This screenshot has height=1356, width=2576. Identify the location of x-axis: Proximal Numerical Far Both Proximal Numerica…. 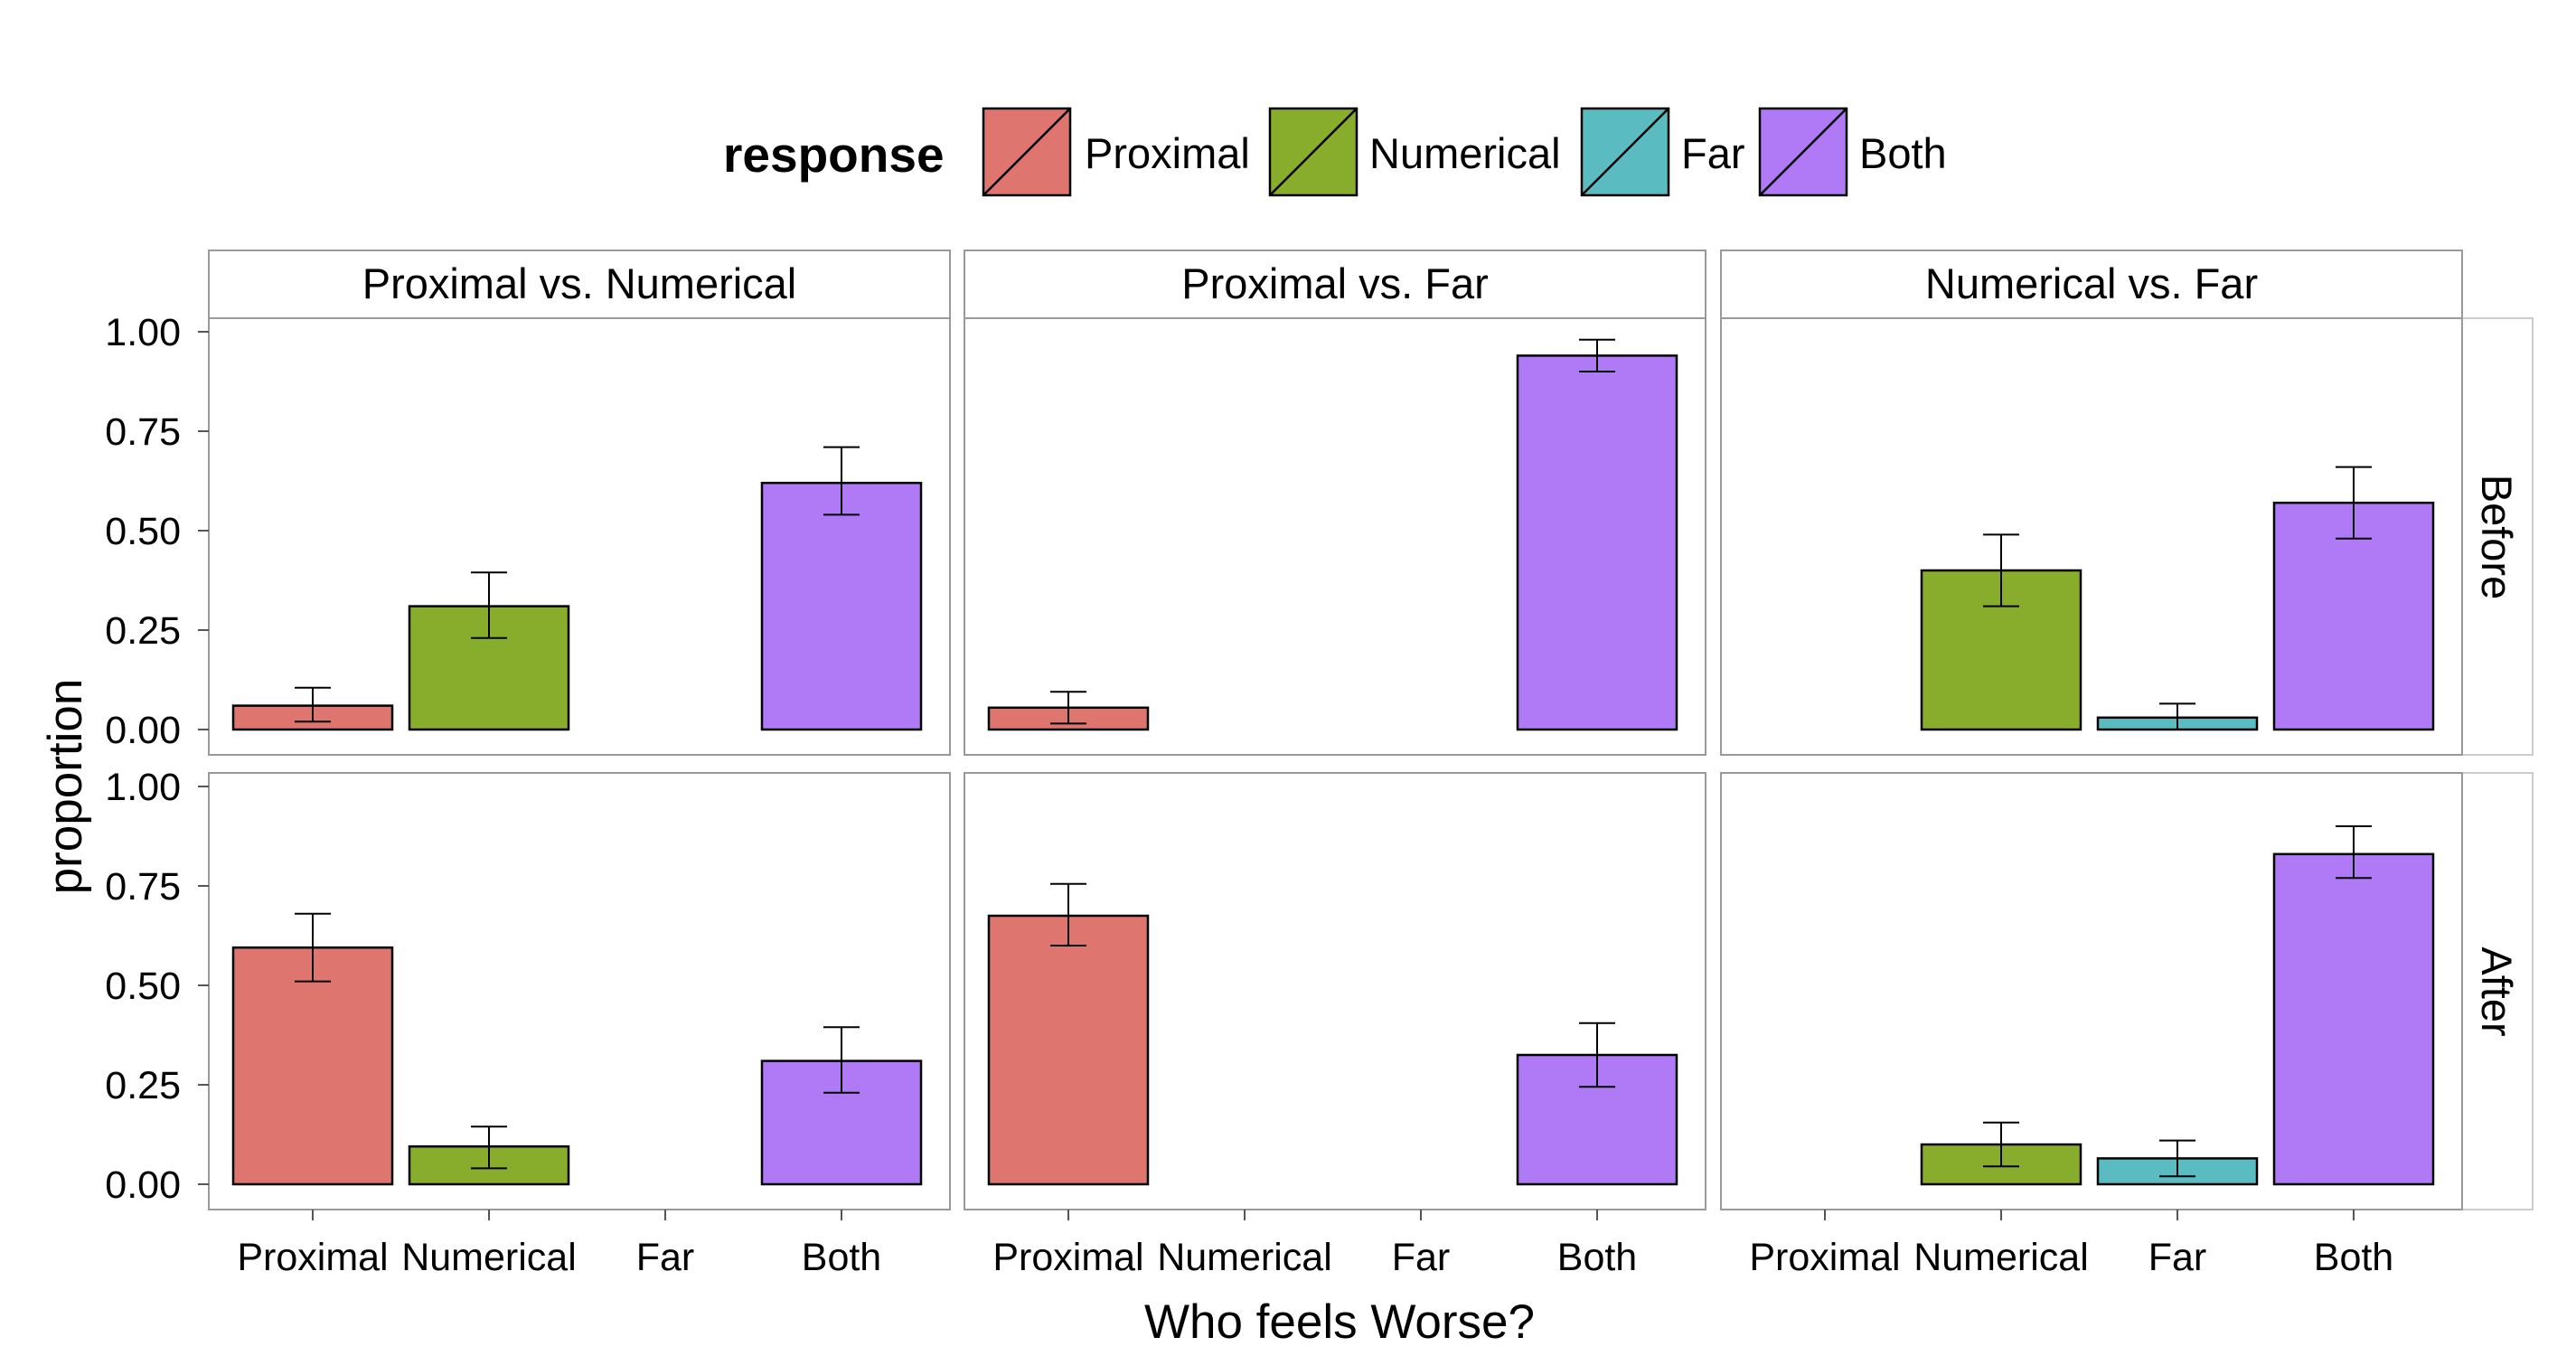
(1315, 1244).